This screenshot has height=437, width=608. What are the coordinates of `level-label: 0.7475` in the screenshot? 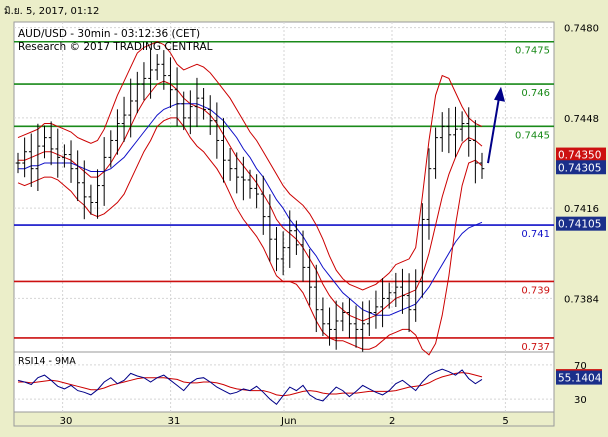 It's located at (532, 51).